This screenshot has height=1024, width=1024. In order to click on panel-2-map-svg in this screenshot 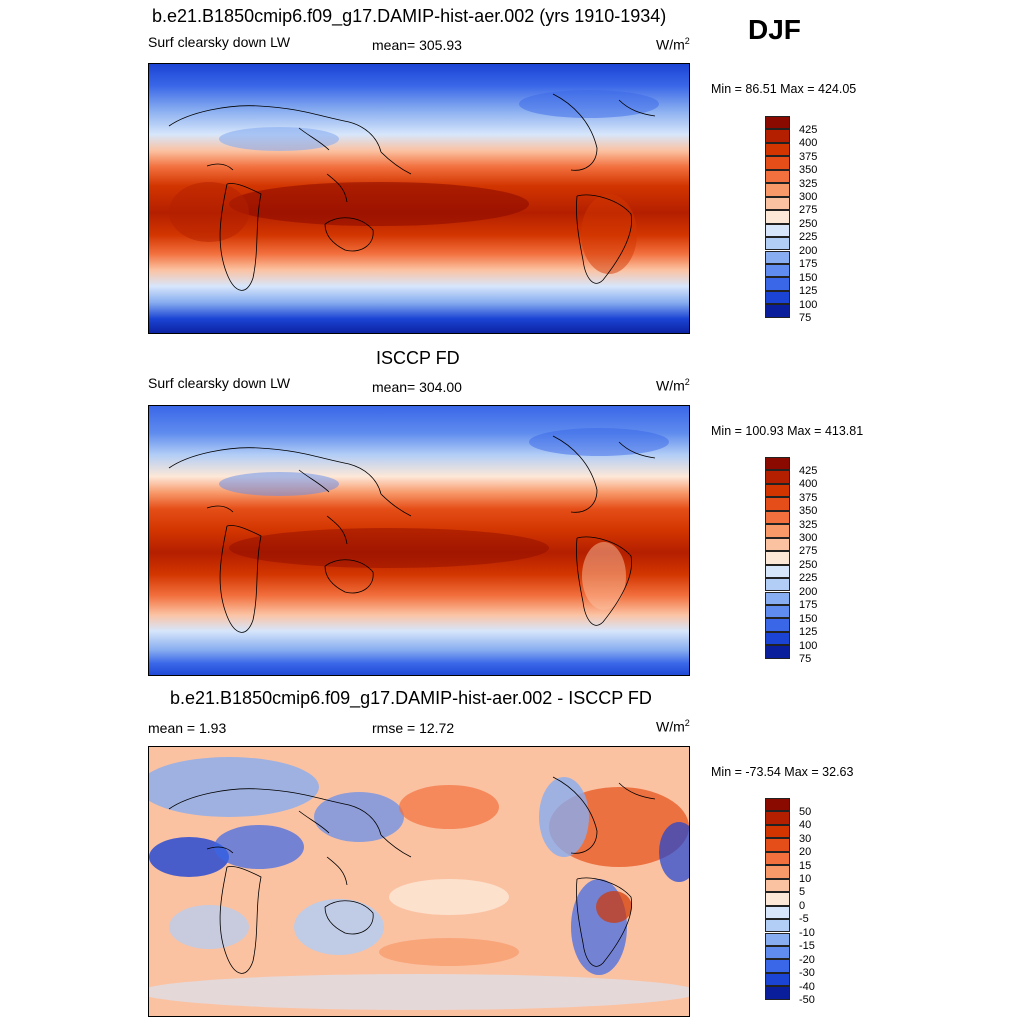, I will do `click(419, 540)`.